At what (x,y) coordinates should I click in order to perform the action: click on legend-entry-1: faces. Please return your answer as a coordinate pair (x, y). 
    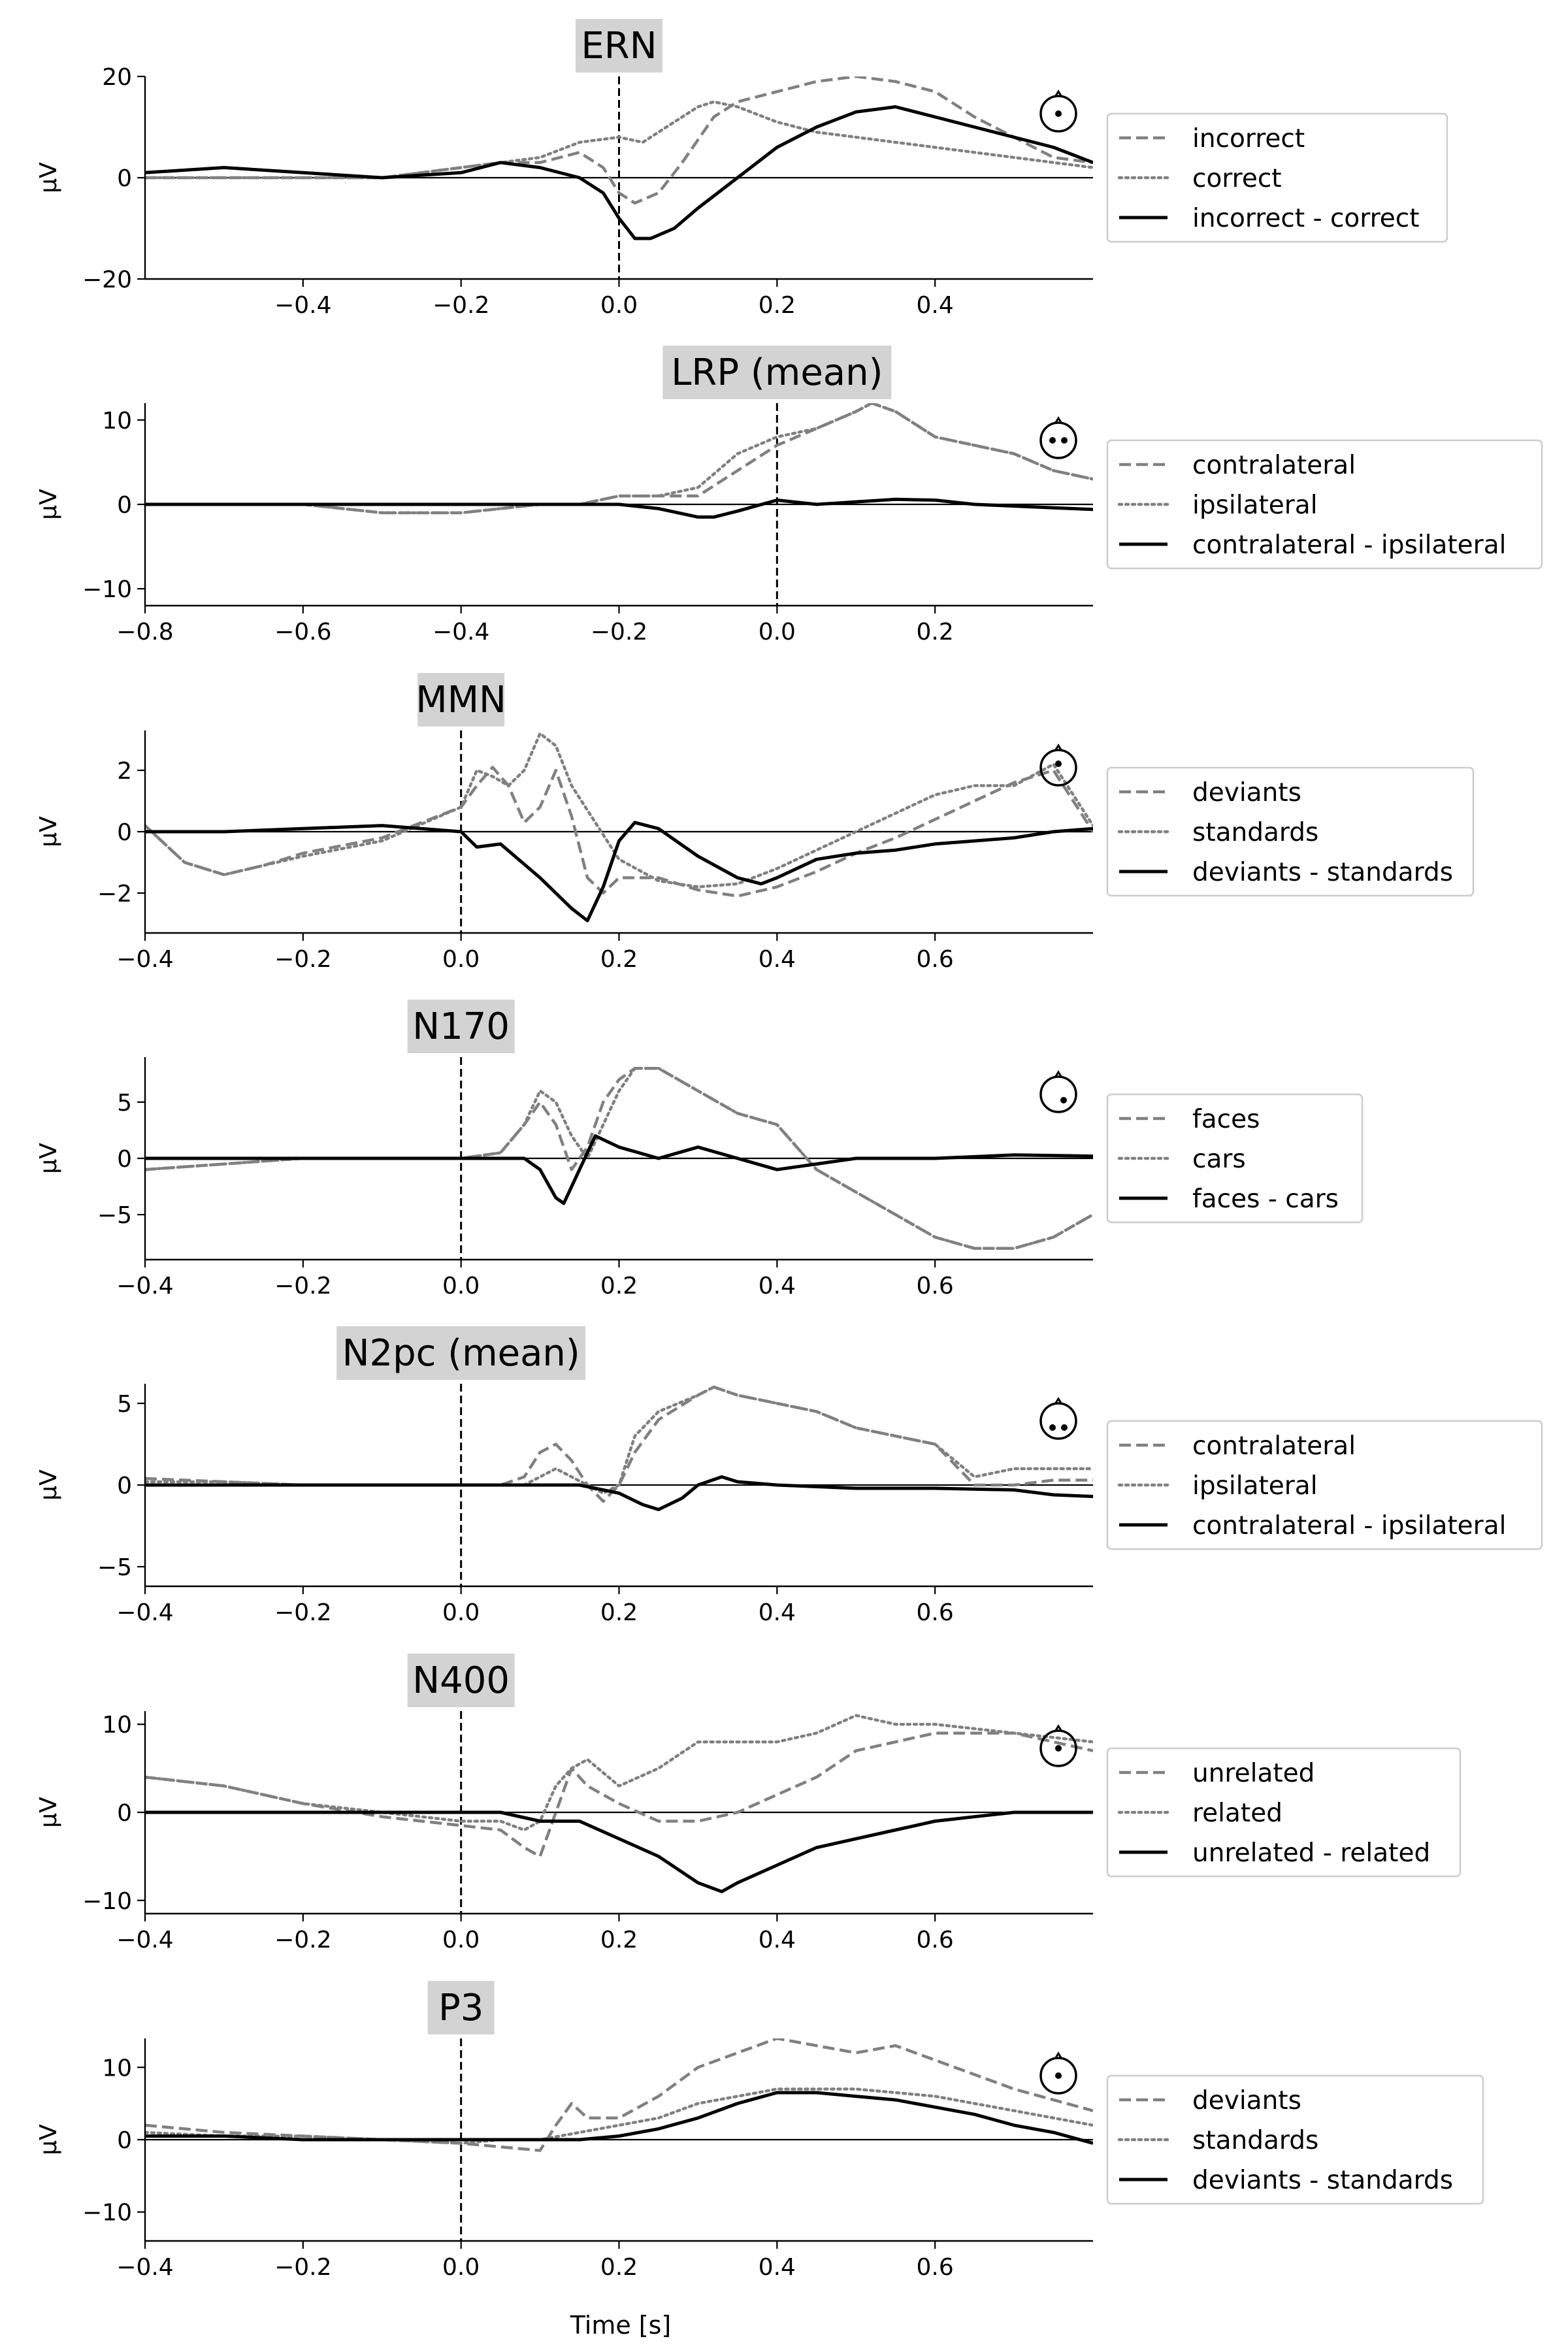
    Looking at the image, I should click on (1226, 1119).